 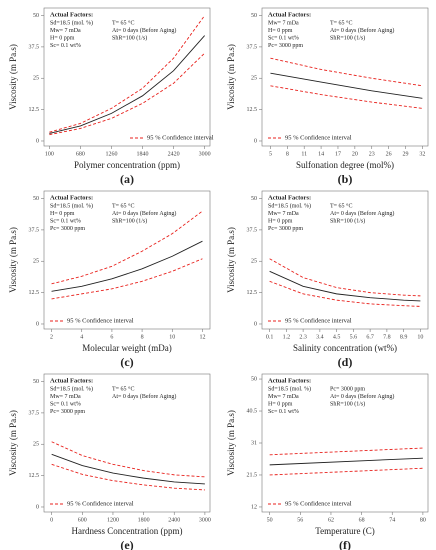 I want to click on x-axis-label: Sulfonation degree (mol%), so click(x=345, y=165).